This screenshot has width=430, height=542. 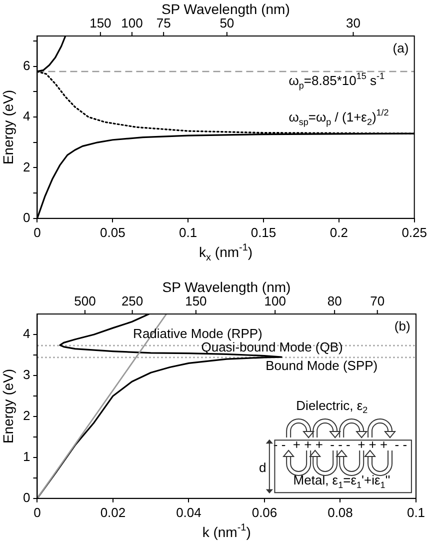 I want to click on annotation: (b), so click(x=402, y=326).